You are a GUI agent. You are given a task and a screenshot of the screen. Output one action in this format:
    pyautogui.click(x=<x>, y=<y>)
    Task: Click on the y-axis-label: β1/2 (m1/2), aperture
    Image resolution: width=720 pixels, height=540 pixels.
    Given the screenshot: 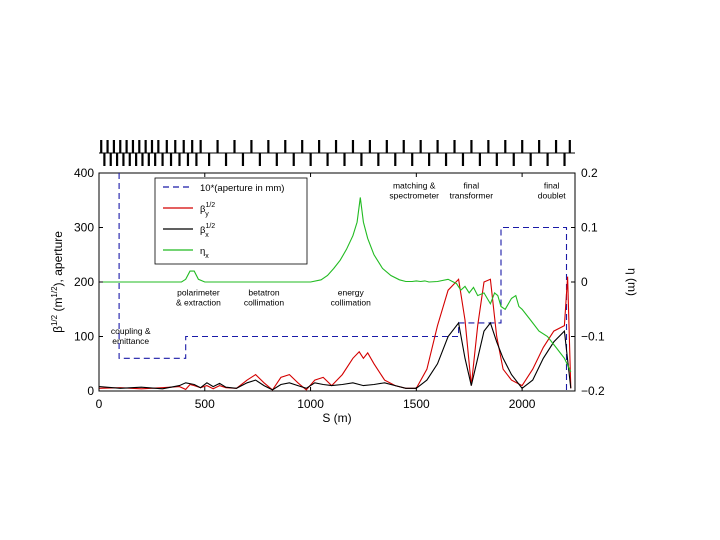 What is the action you would take?
    pyautogui.click(x=57, y=282)
    